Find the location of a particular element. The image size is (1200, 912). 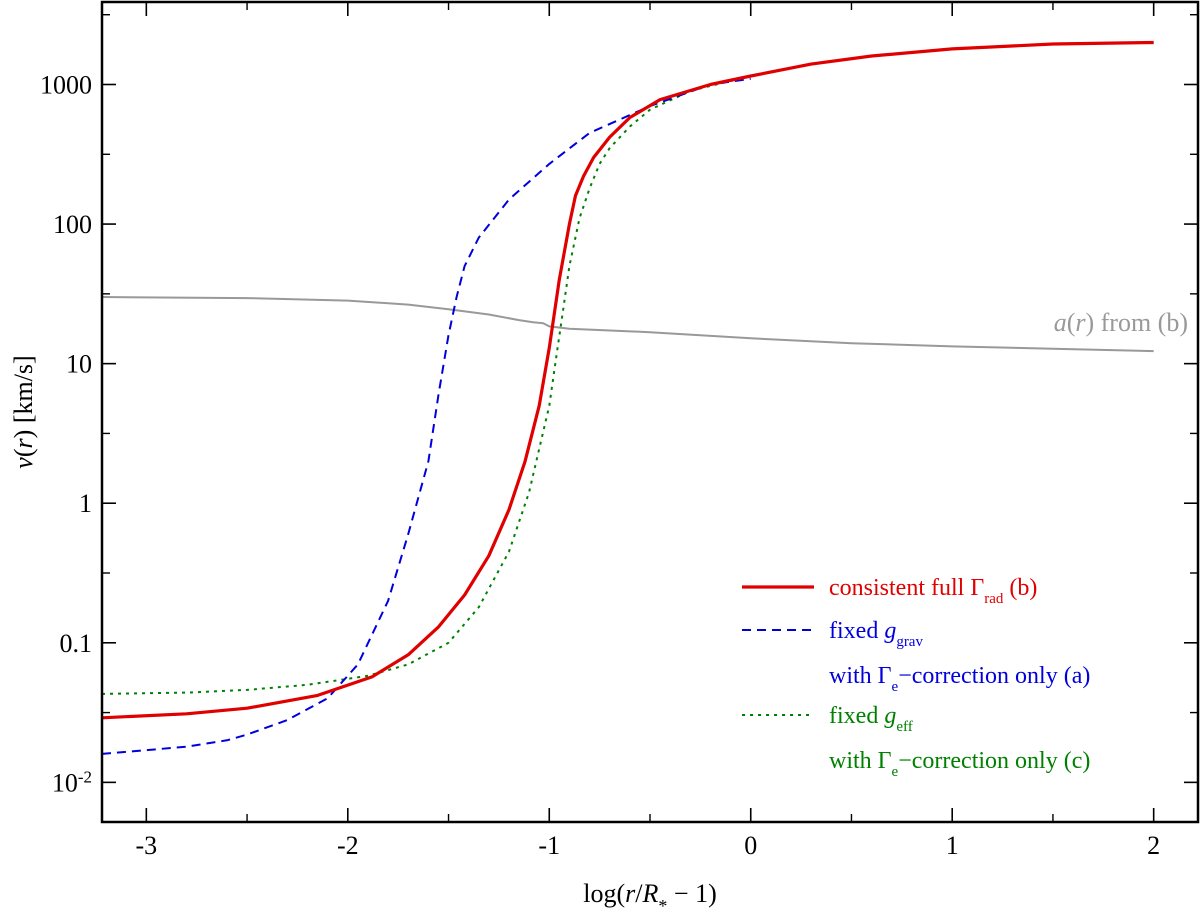

y-tick-label: 10 is located at coordinates (79, 364).